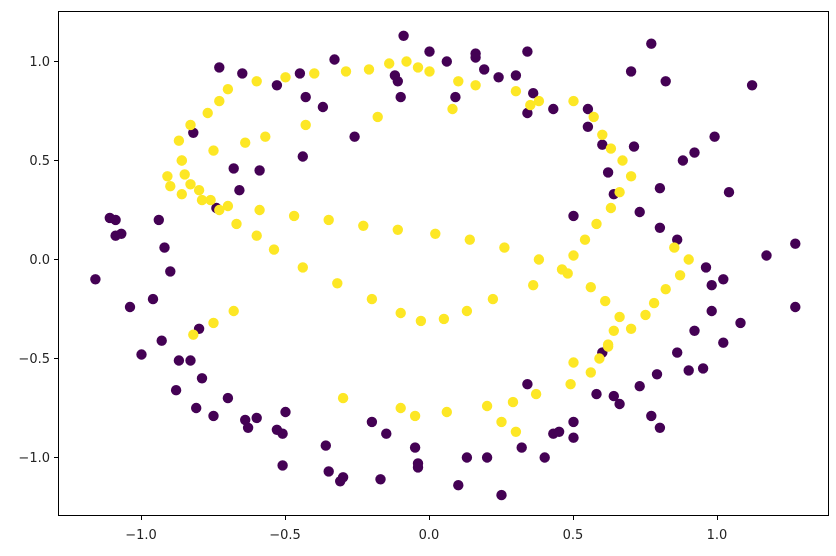 This screenshot has height=556, width=836. Describe the element at coordinates (34, 359) in the screenshot. I see `y-tick-label: −0.5` at that location.